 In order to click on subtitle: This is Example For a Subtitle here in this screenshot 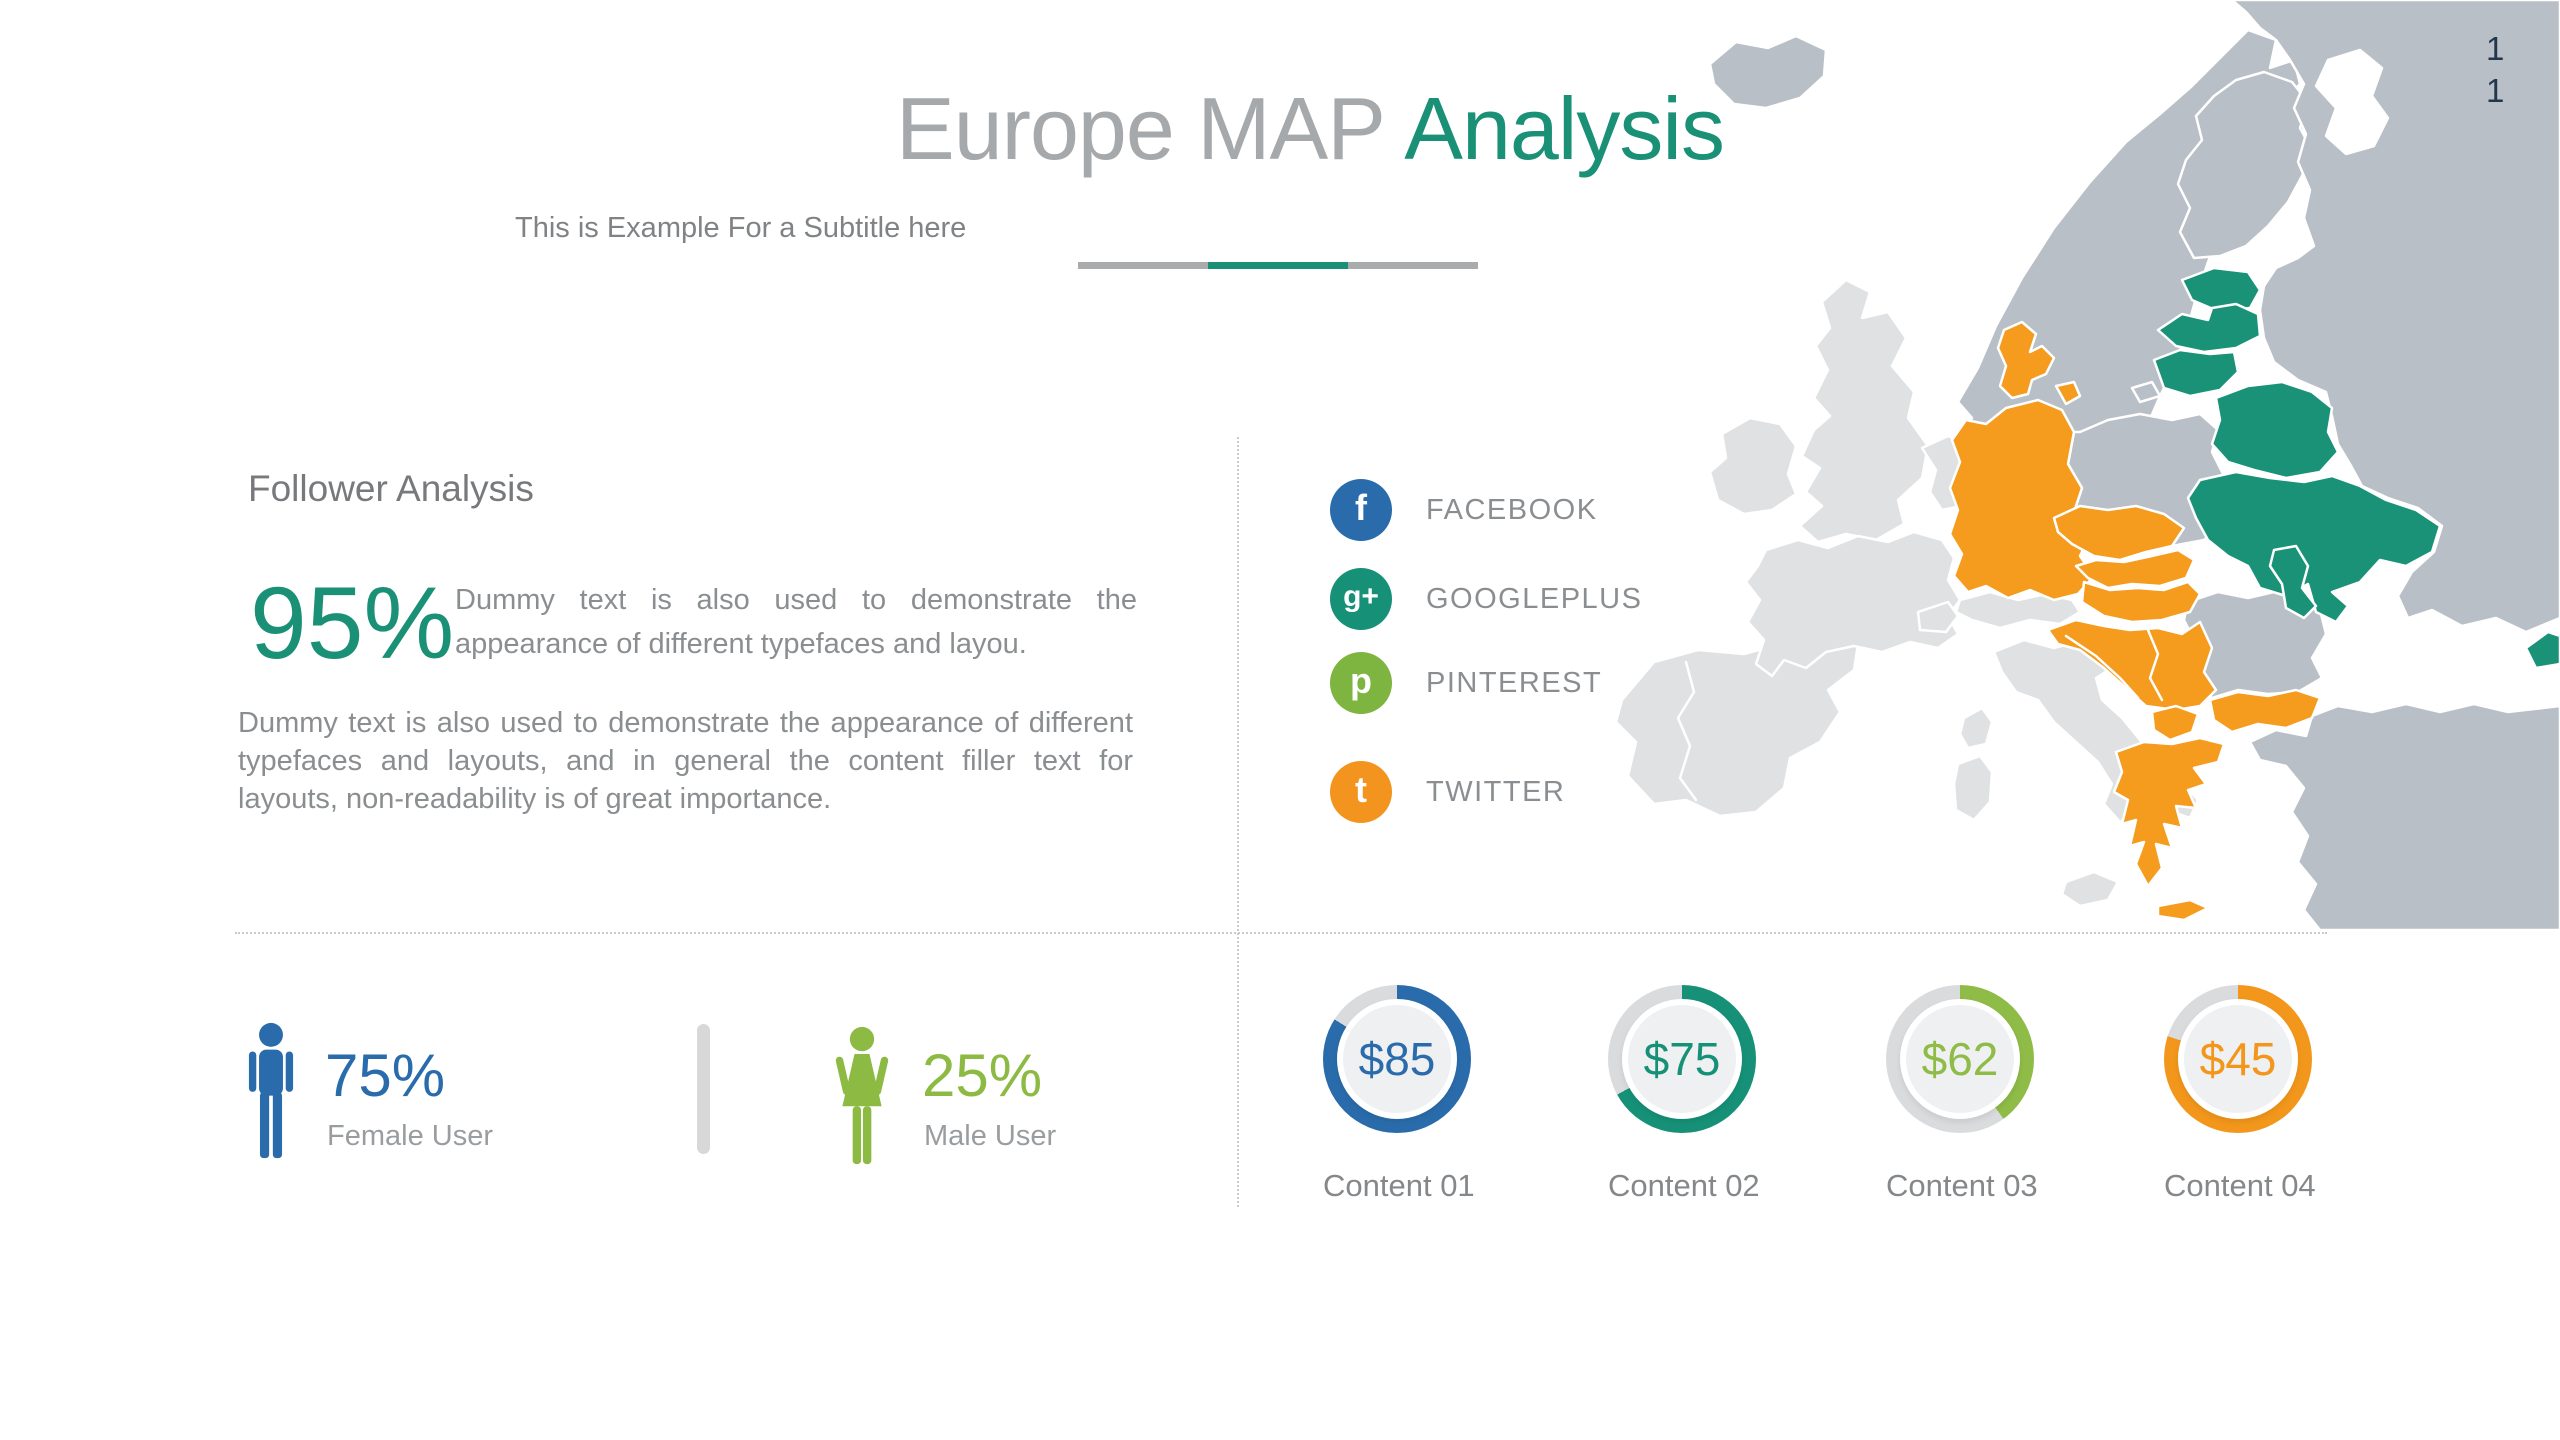, I will do `click(741, 228)`.